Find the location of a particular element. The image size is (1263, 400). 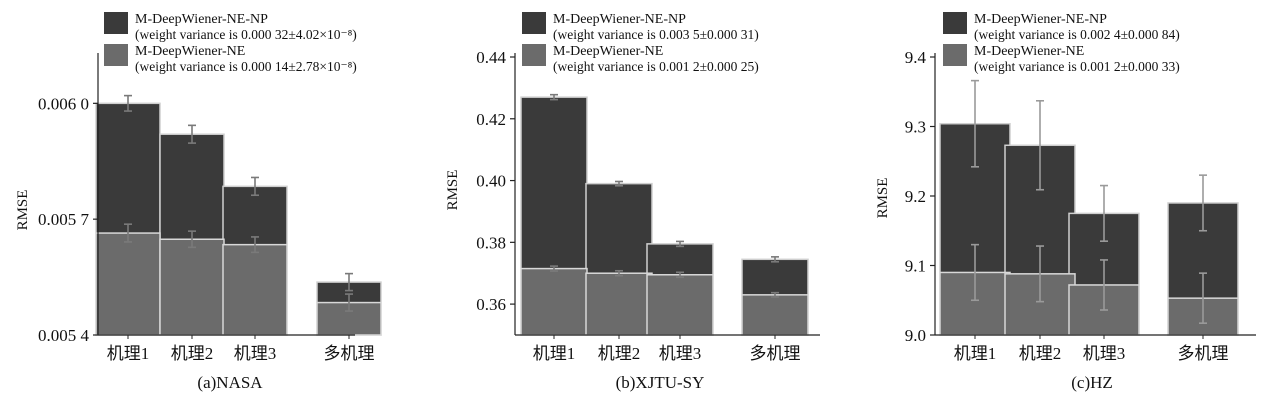

y-tick-label: 0.42 is located at coordinates (491, 119).